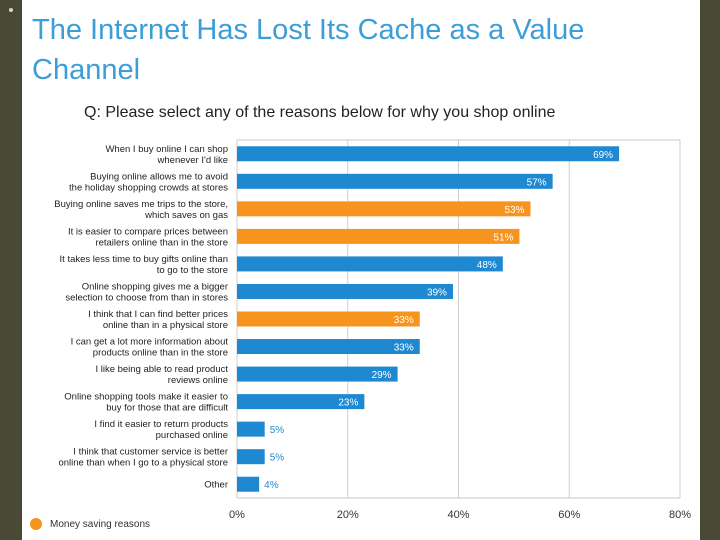 The image size is (720, 540). What do you see at coordinates (348, 403) in the screenshot?
I see `bar-value-label: 23%` at bounding box center [348, 403].